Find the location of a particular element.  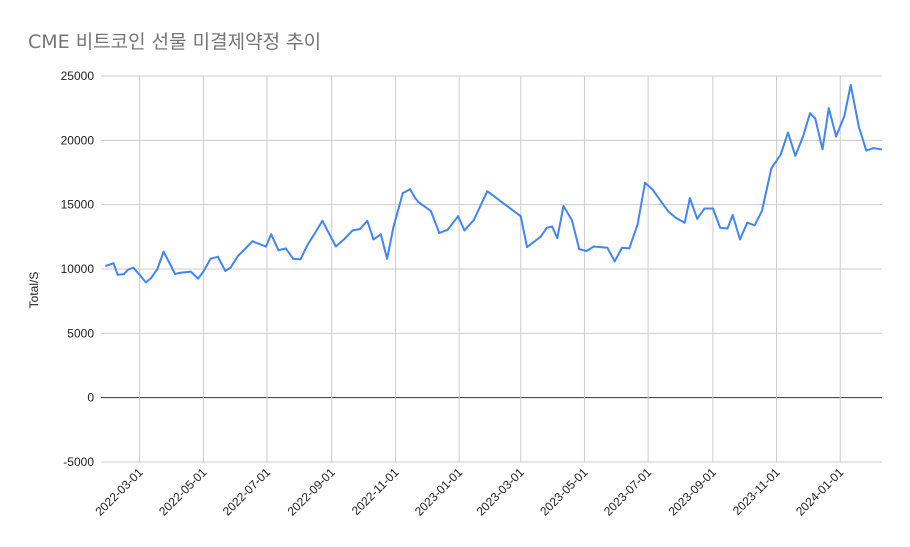

chart-title: CME 비트코인 선물 미결제약정 추이 is located at coordinates (175, 42).